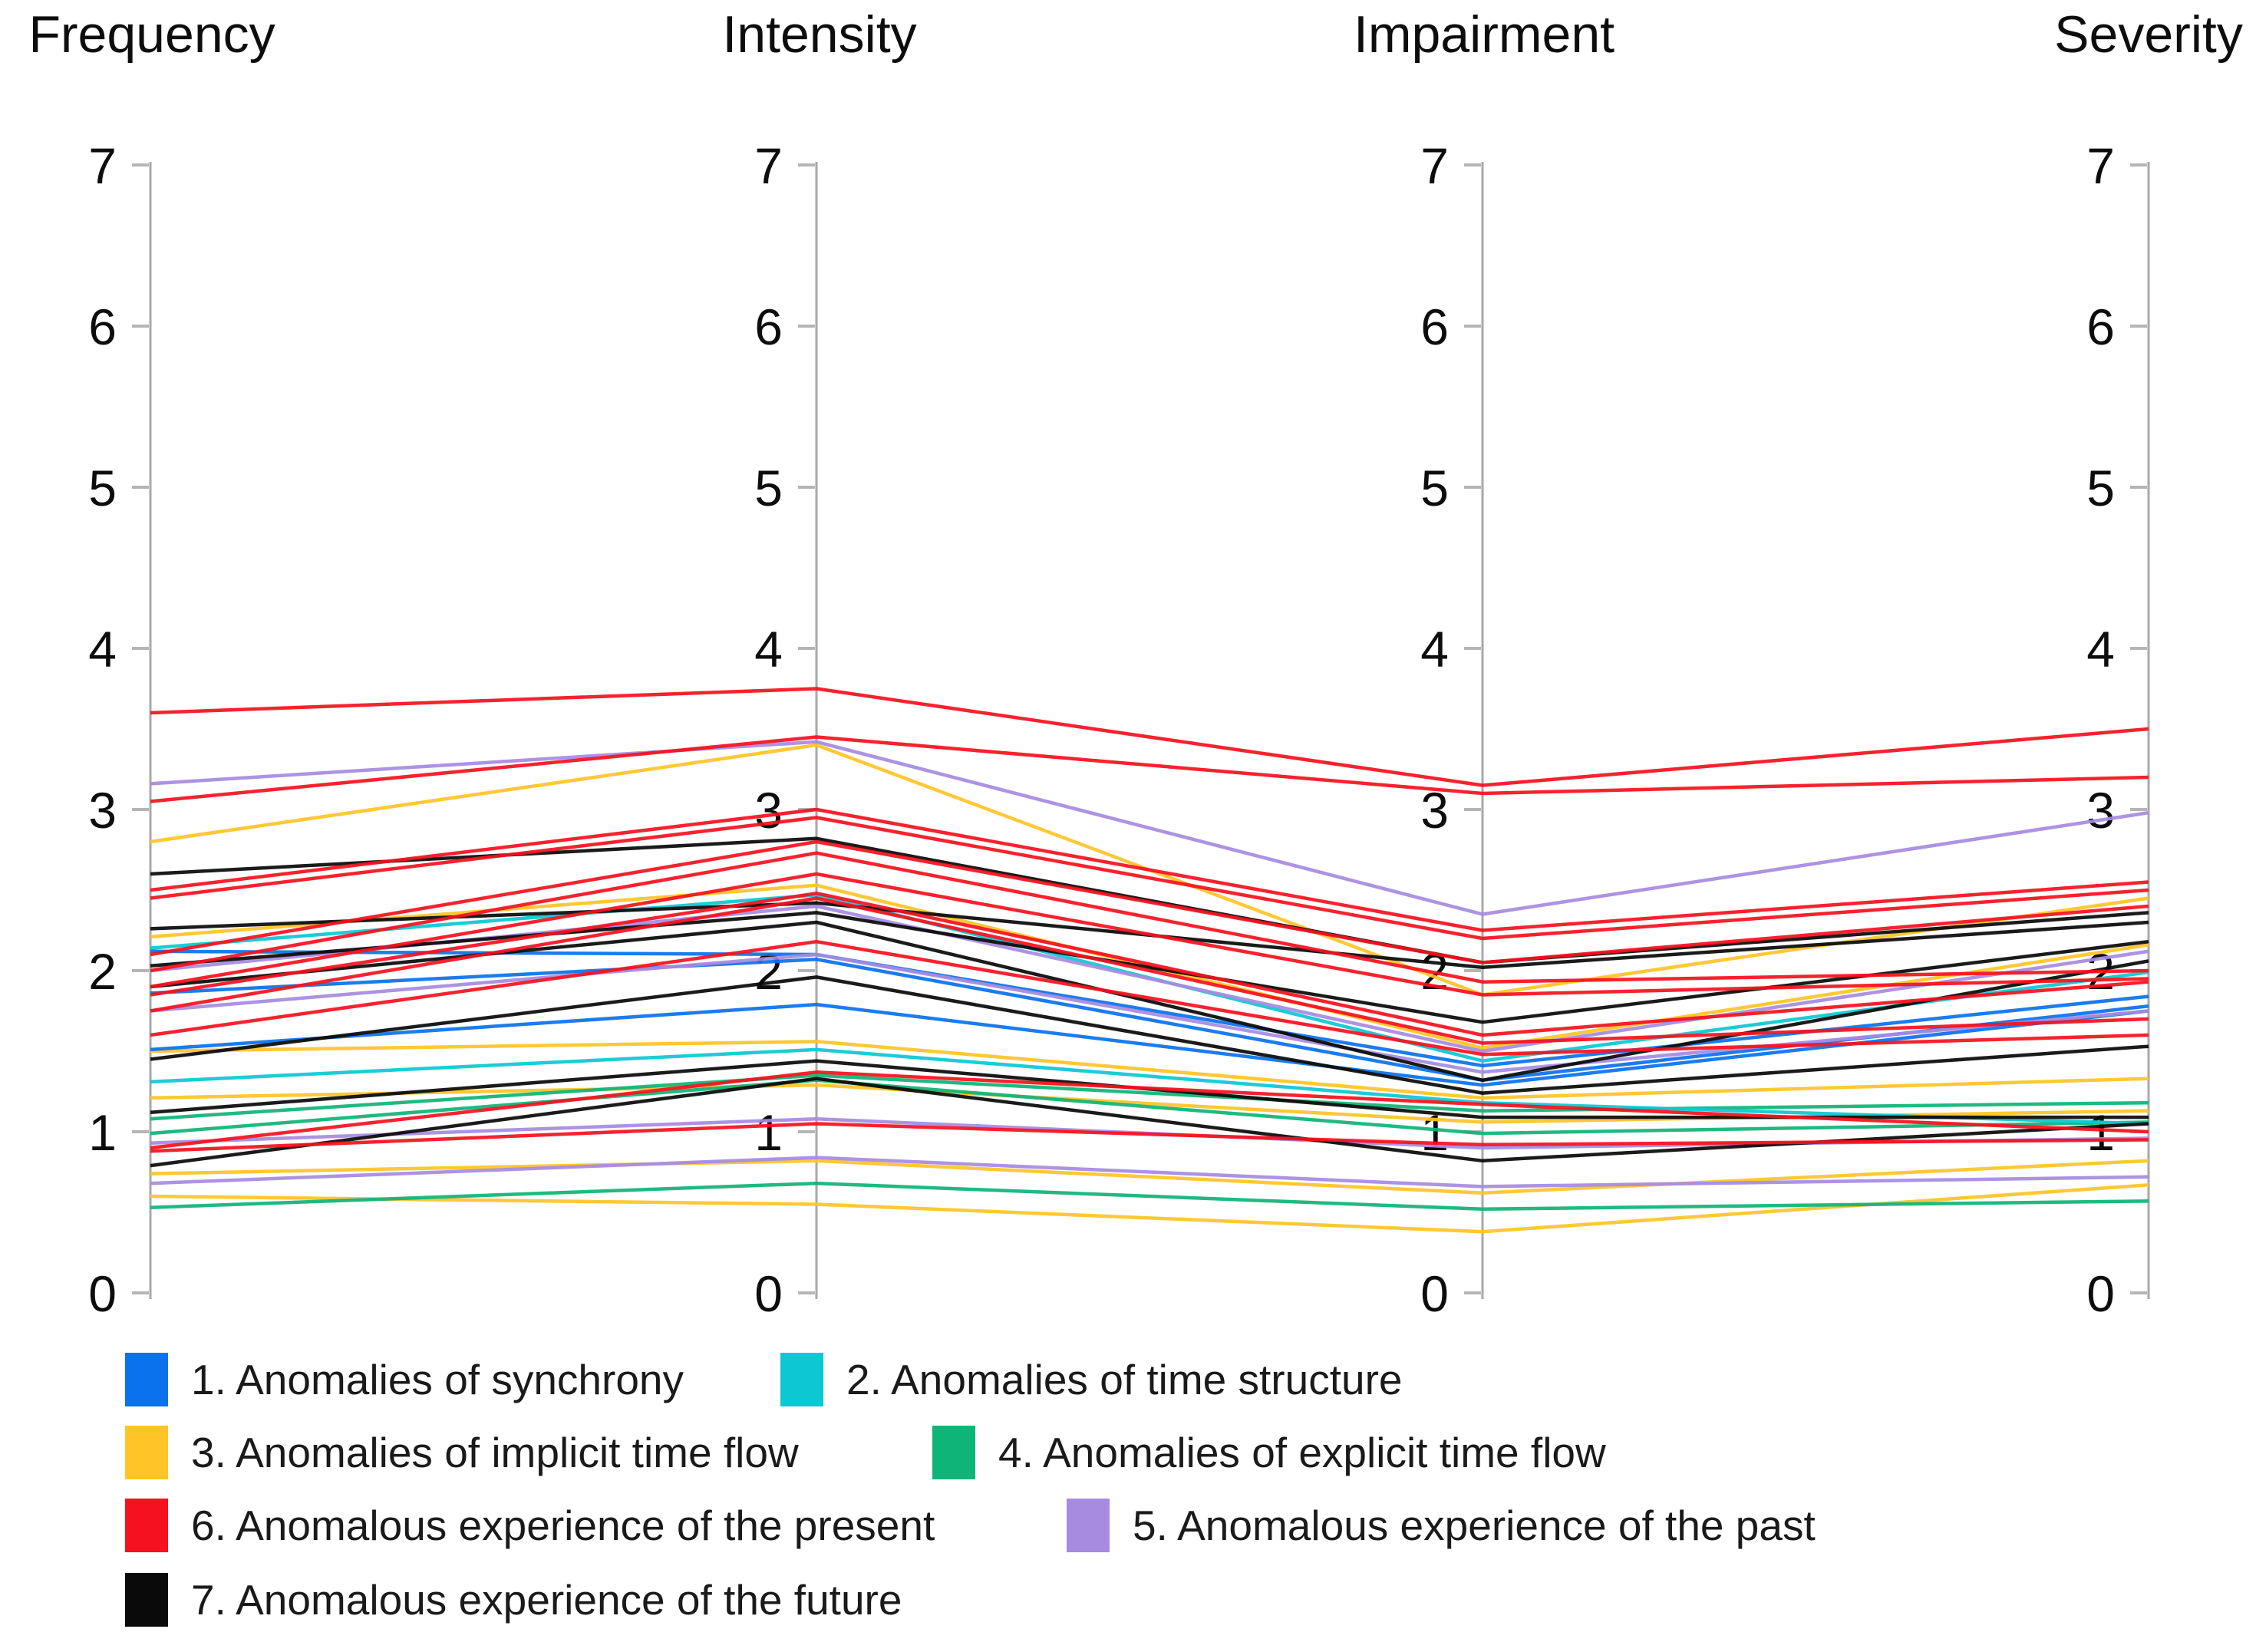  I want to click on axis-title-intensity: Intensity, so click(819, 34).